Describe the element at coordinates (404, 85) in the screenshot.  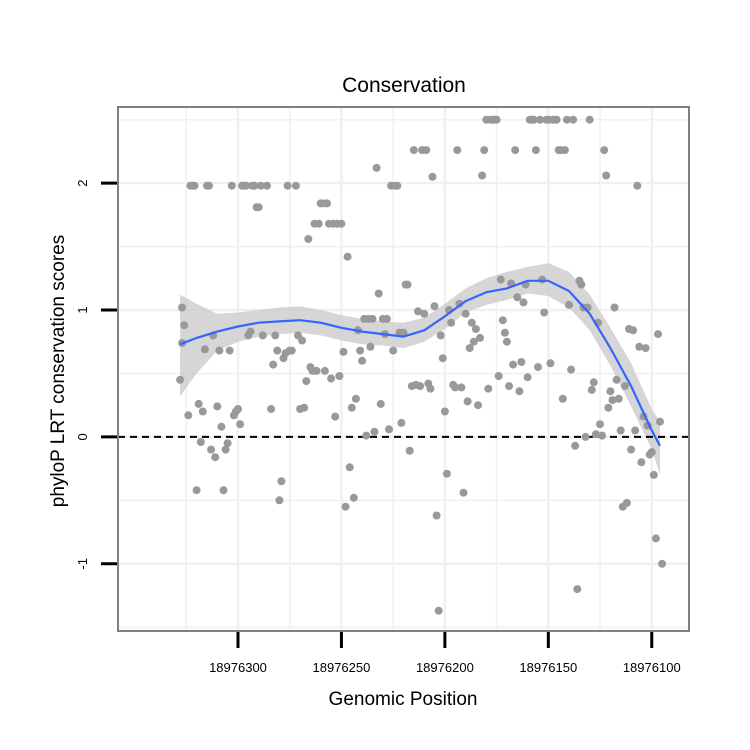
I see `chart-title: Conservation` at that location.